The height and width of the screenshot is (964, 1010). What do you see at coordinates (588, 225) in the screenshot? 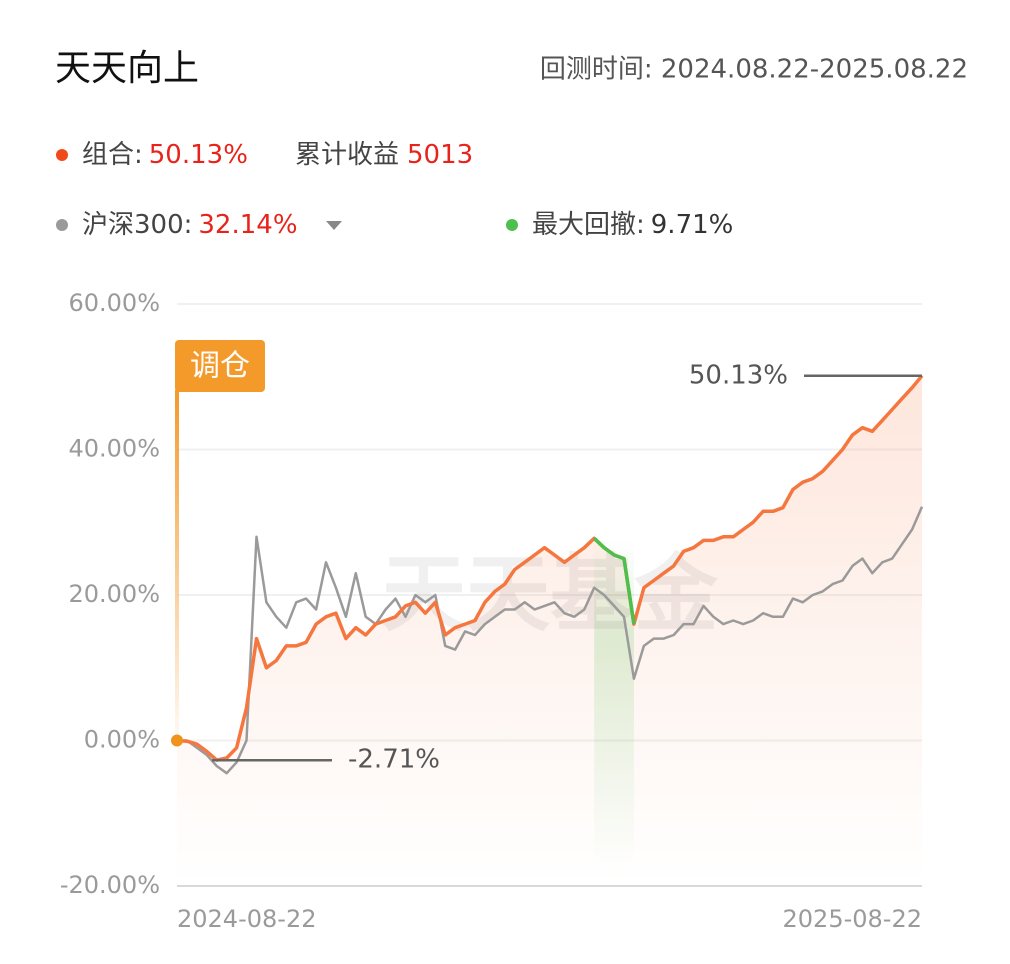
I see `stat-label: 最大回撤:` at bounding box center [588, 225].